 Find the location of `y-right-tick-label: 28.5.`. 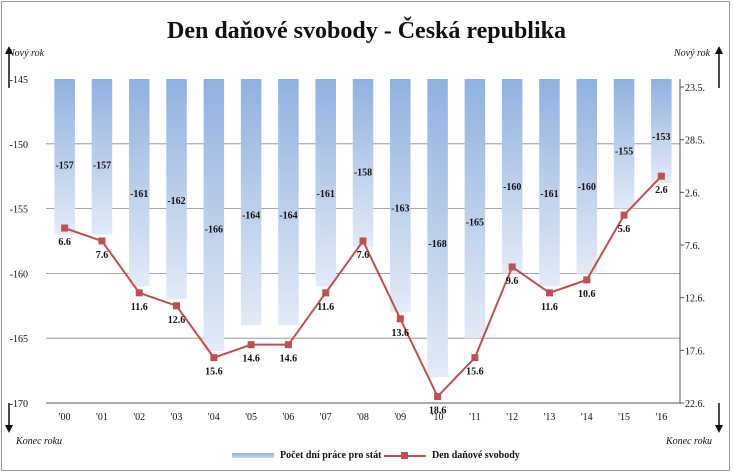

y-right-tick-label: 28.5. is located at coordinates (695, 141).